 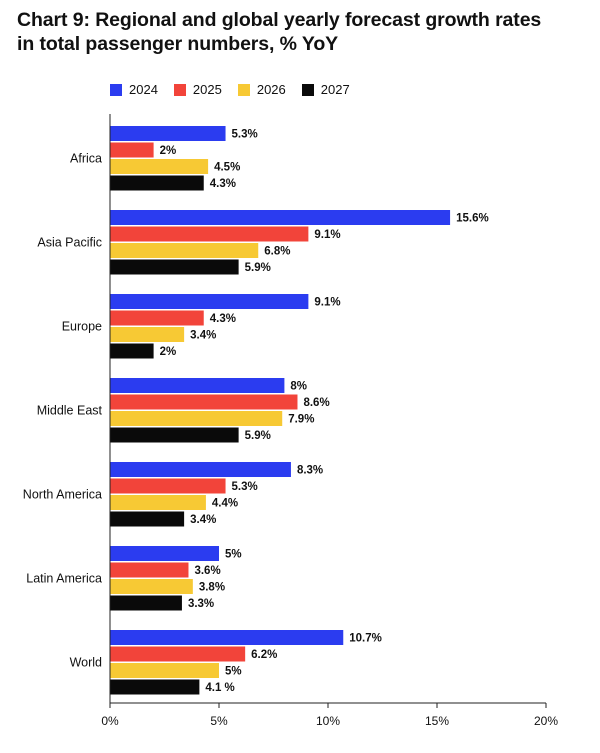 What do you see at coordinates (201, 604) in the screenshot?
I see `data-label: 3.3%` at bounding box center [201, 604].